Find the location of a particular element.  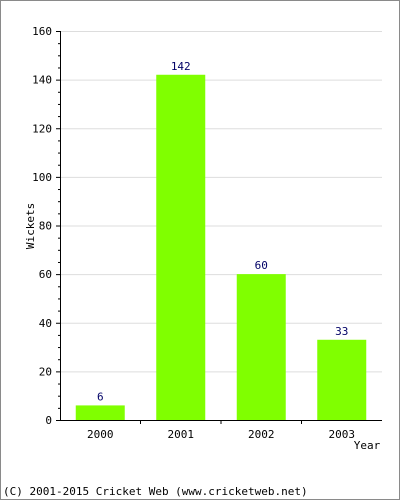

bar-2002 is located at coordinates (261, 347).